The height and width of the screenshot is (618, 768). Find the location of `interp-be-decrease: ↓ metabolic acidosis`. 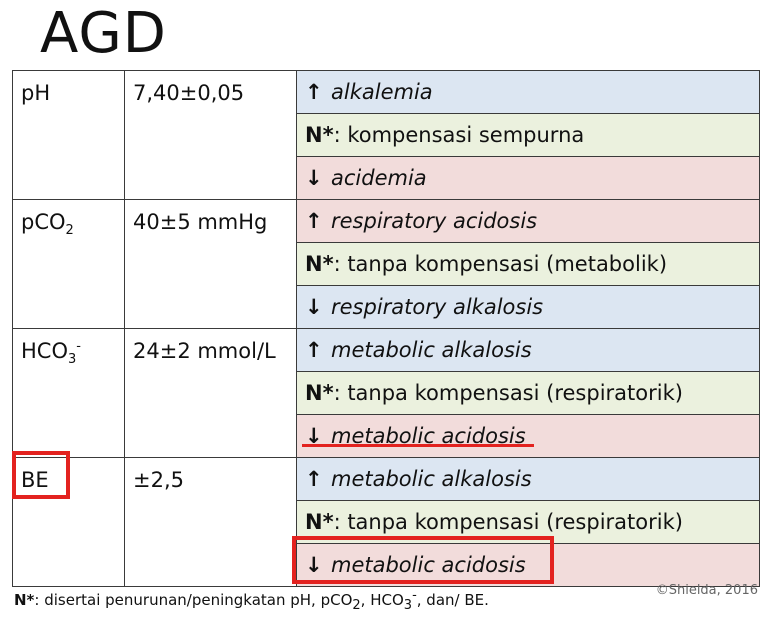

interp-be-decrease: ↓ metabolic acidosis is located at coordinates (528, 565).